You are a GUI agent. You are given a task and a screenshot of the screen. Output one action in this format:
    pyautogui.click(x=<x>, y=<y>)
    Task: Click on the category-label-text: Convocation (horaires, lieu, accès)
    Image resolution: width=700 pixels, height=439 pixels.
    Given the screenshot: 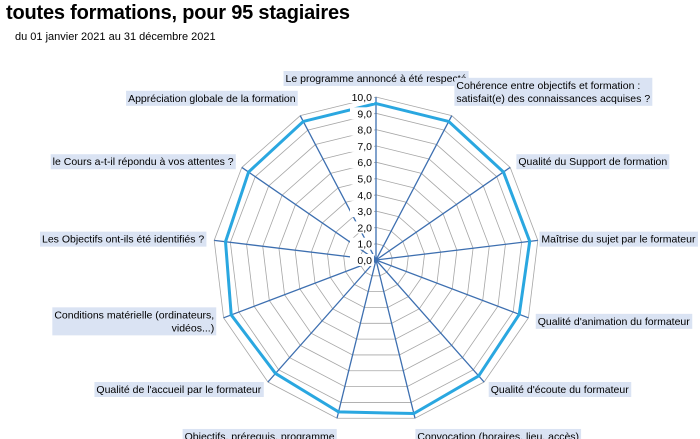 What is the action you would take?
    pyautogui.click(x=498, y=435)
    